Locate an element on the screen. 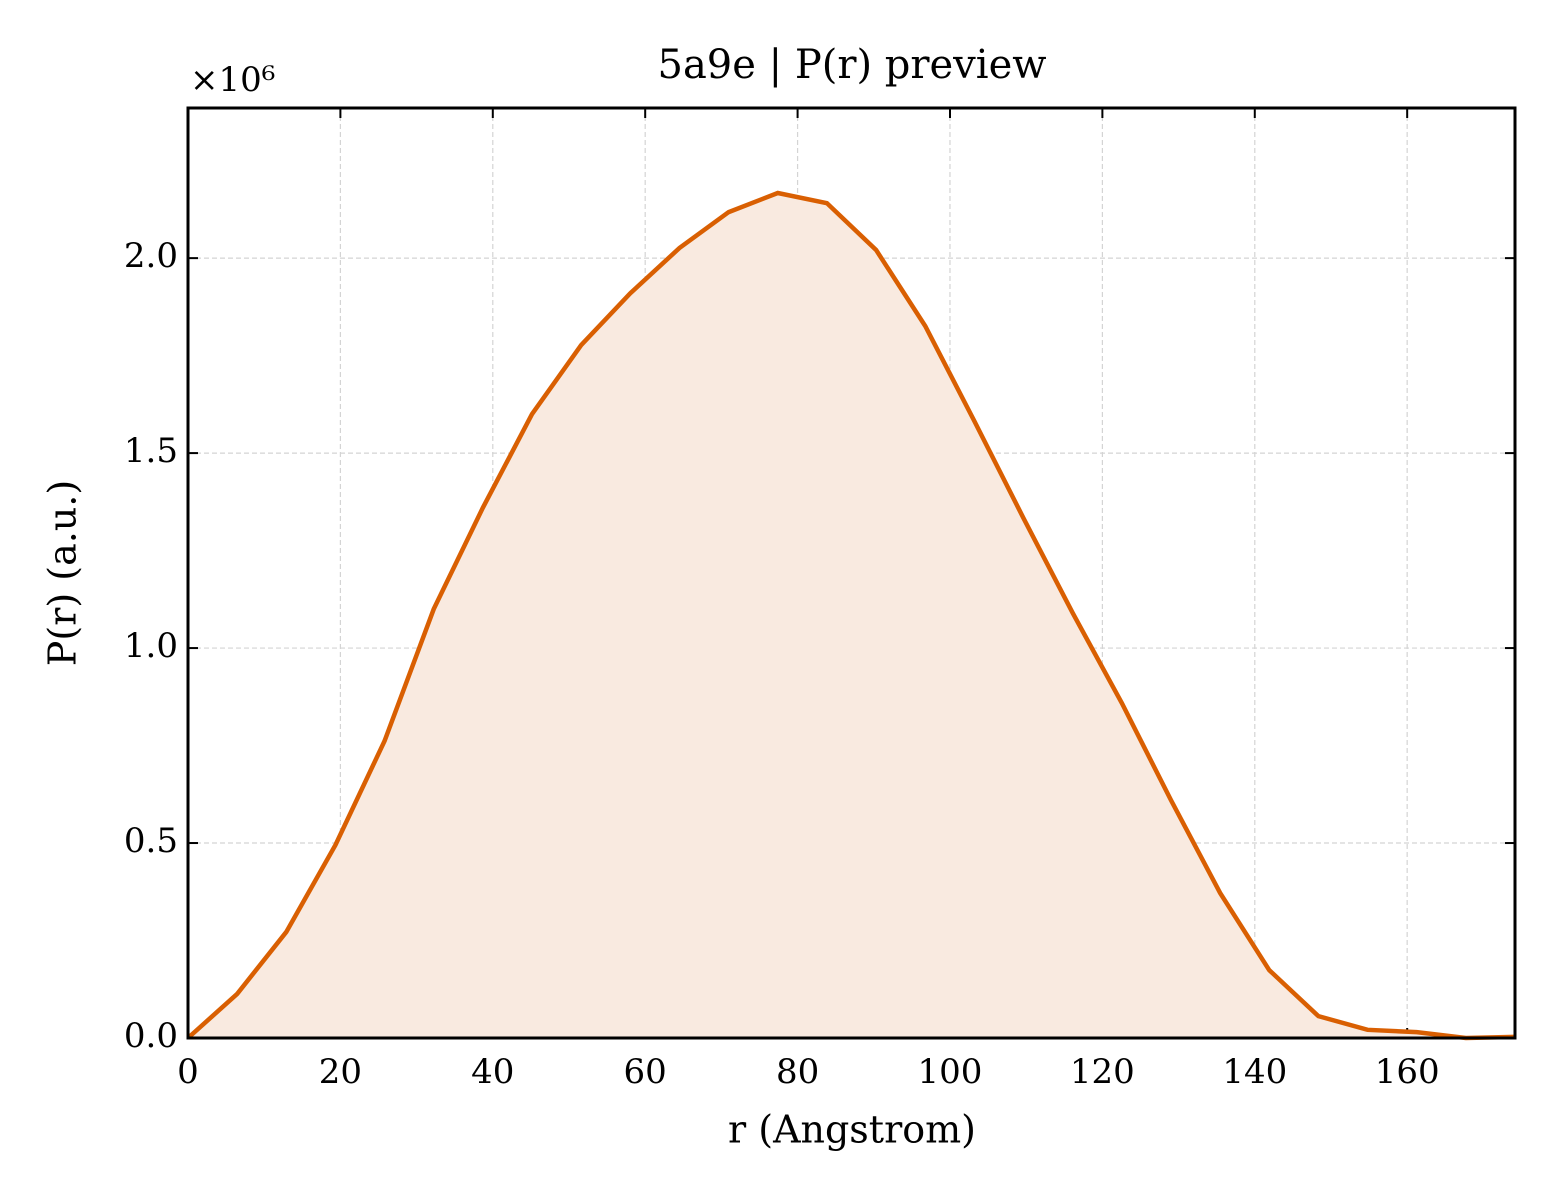 The image size is (1560, 1200). x-tick-label: 120 is located at coordinates (1102, 1072).